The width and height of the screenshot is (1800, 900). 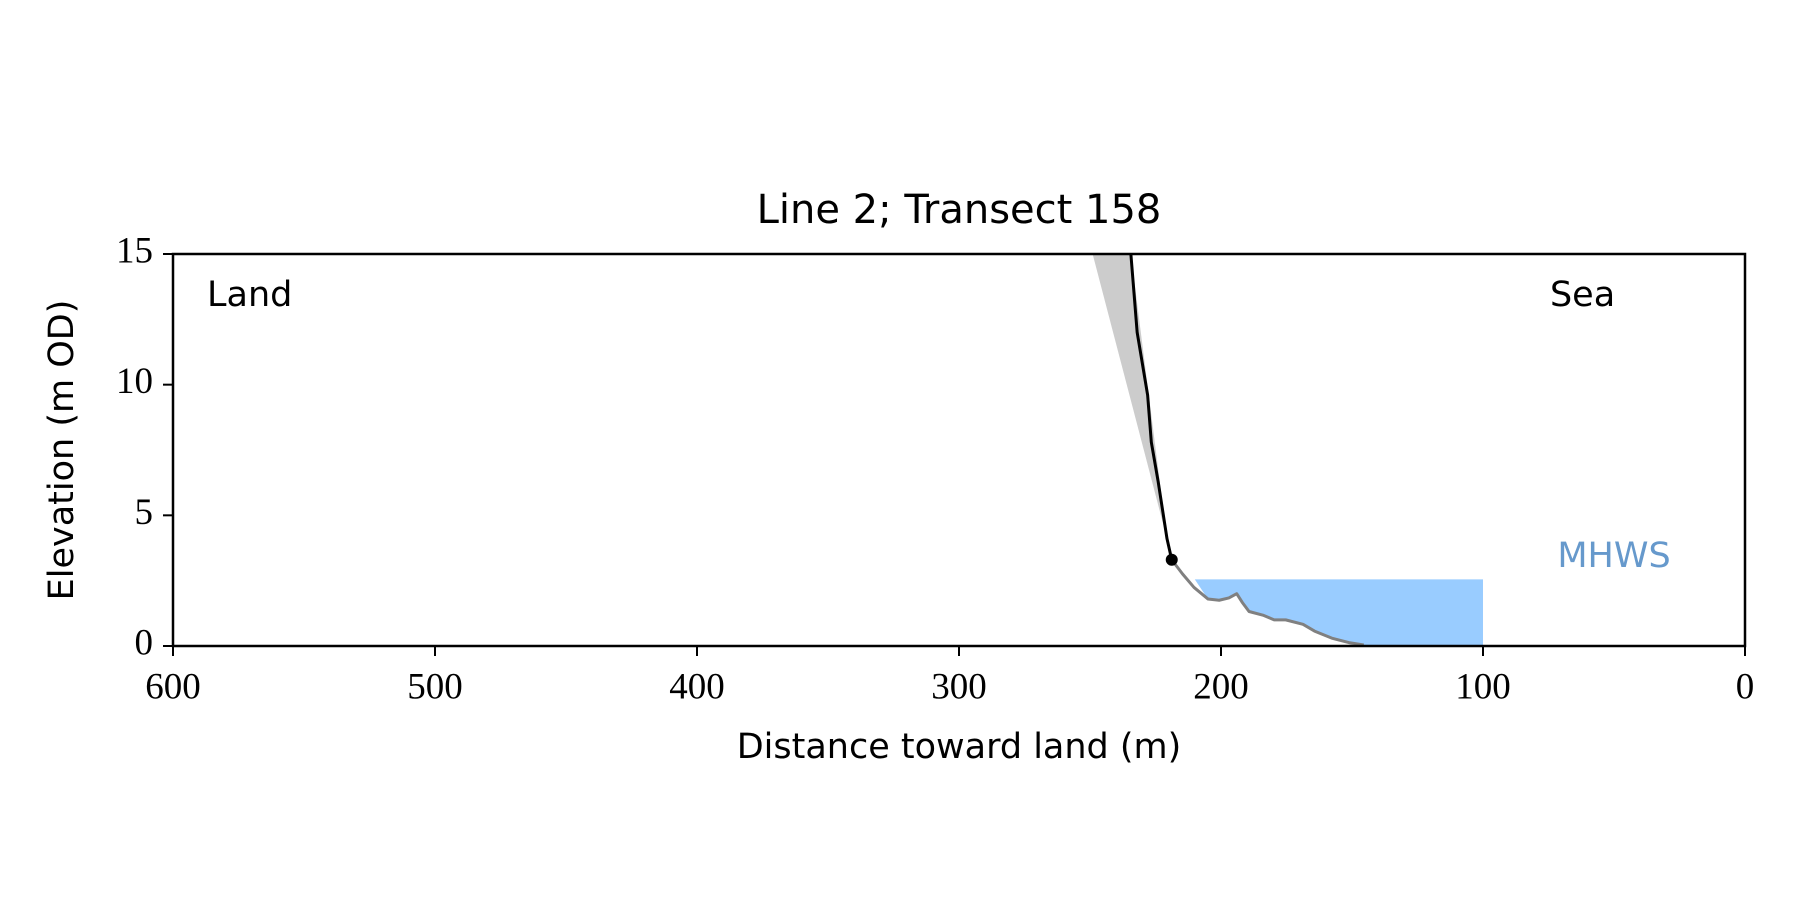 I want to click on chart-title: Line 2; Transect 158, so click(x=959, y=210).